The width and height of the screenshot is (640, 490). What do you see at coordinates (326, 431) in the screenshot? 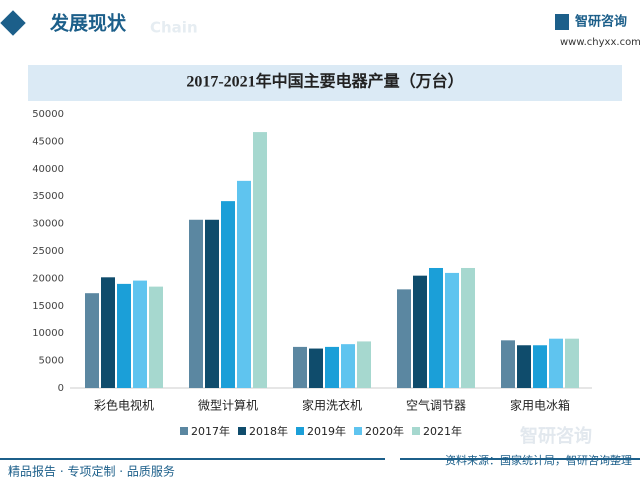
I see `legend-label: 2019年` at bounding box center [326, 431].